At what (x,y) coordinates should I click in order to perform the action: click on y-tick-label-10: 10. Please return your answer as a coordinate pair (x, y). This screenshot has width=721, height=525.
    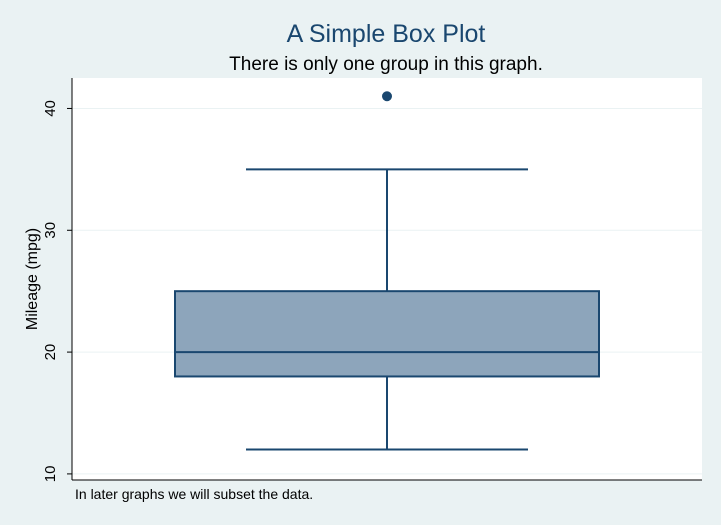
    Looking at the image, I should click on (50, 474).